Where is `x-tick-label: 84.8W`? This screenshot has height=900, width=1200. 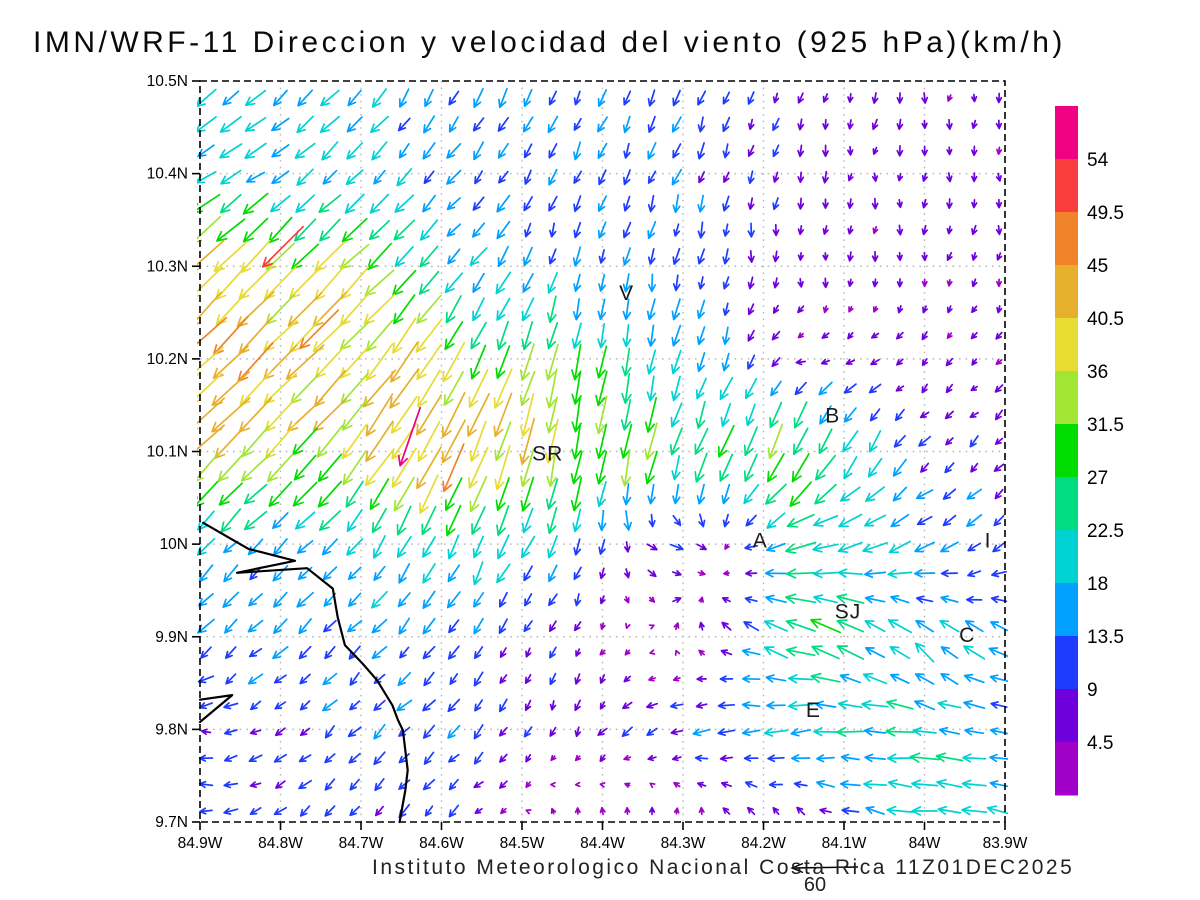 x-tick-label: 84.8W is located at coordinates (280, 843).